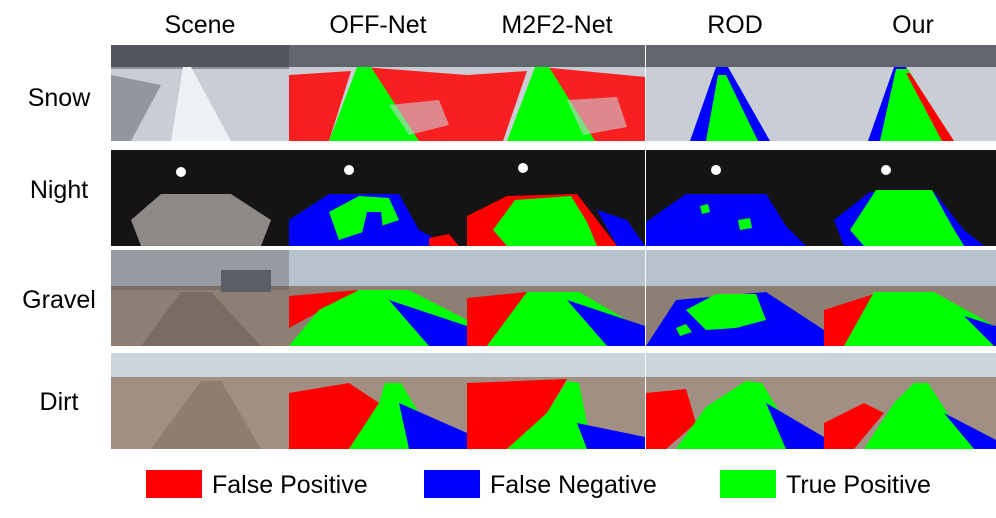 The height and width of the screenshot is (518, 996). Describe the element at coordinates (378, 298) in the screenshot. I see `image-gravel-off-net` at that location.